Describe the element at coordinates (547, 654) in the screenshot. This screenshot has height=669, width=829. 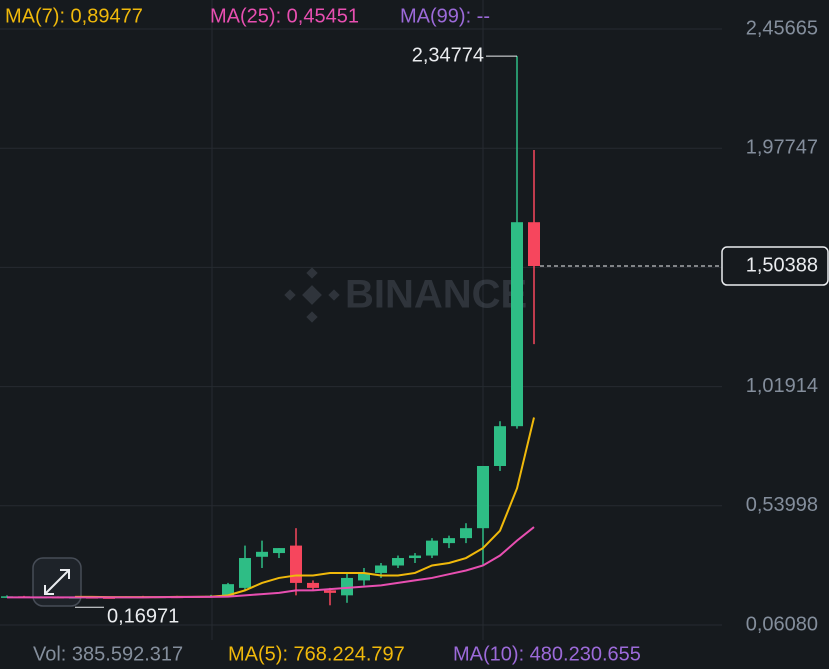
I see `volume-label: MA(10): 480.230.655` at that location.